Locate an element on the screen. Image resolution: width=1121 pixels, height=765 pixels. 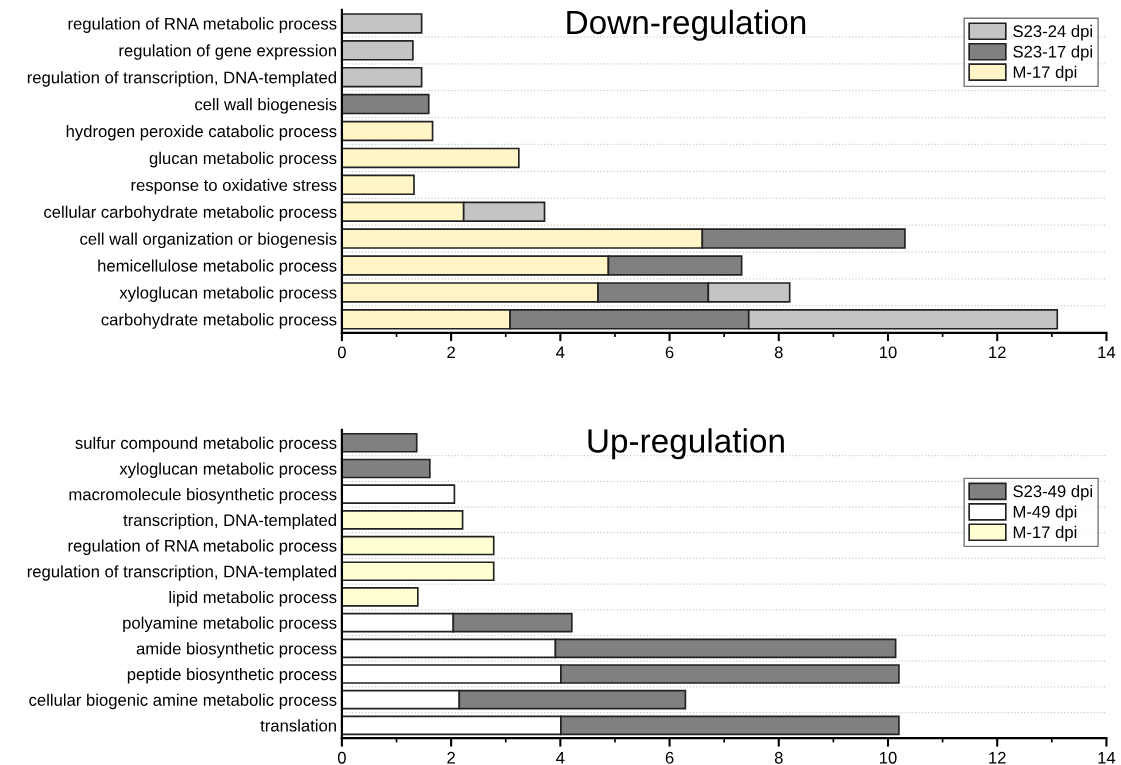
y-tick-label: macromolecule biosynthetic process is located at coordinates (203, 496).